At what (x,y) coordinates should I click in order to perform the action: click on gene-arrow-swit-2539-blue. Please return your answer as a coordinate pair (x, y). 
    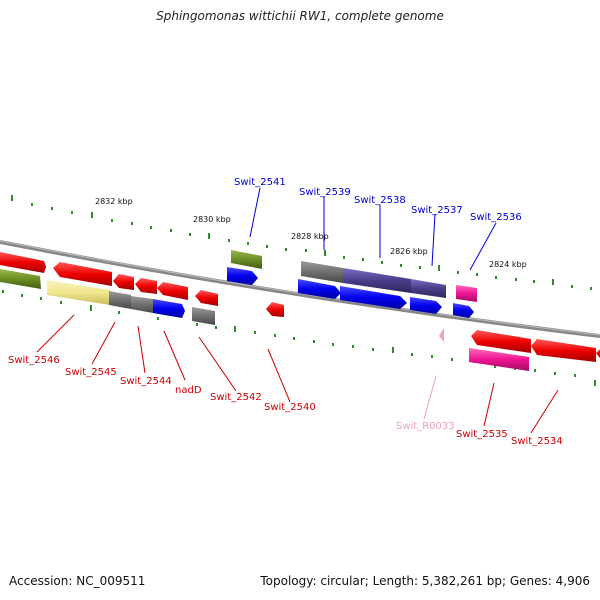
    Looking at the image, I should click on (319, 289).